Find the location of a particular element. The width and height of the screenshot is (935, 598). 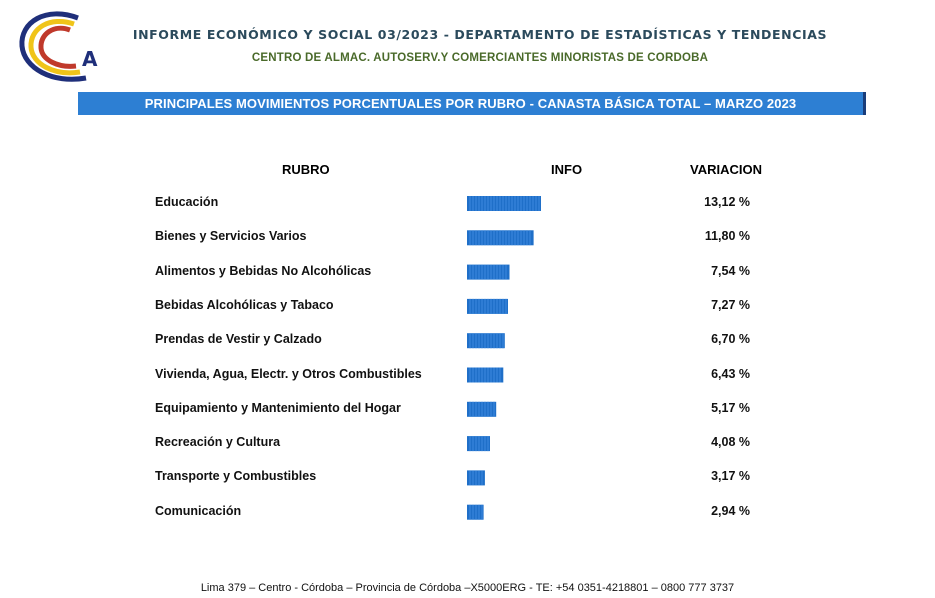

value-label: 7,27 % is located at coordinates (730, 304).